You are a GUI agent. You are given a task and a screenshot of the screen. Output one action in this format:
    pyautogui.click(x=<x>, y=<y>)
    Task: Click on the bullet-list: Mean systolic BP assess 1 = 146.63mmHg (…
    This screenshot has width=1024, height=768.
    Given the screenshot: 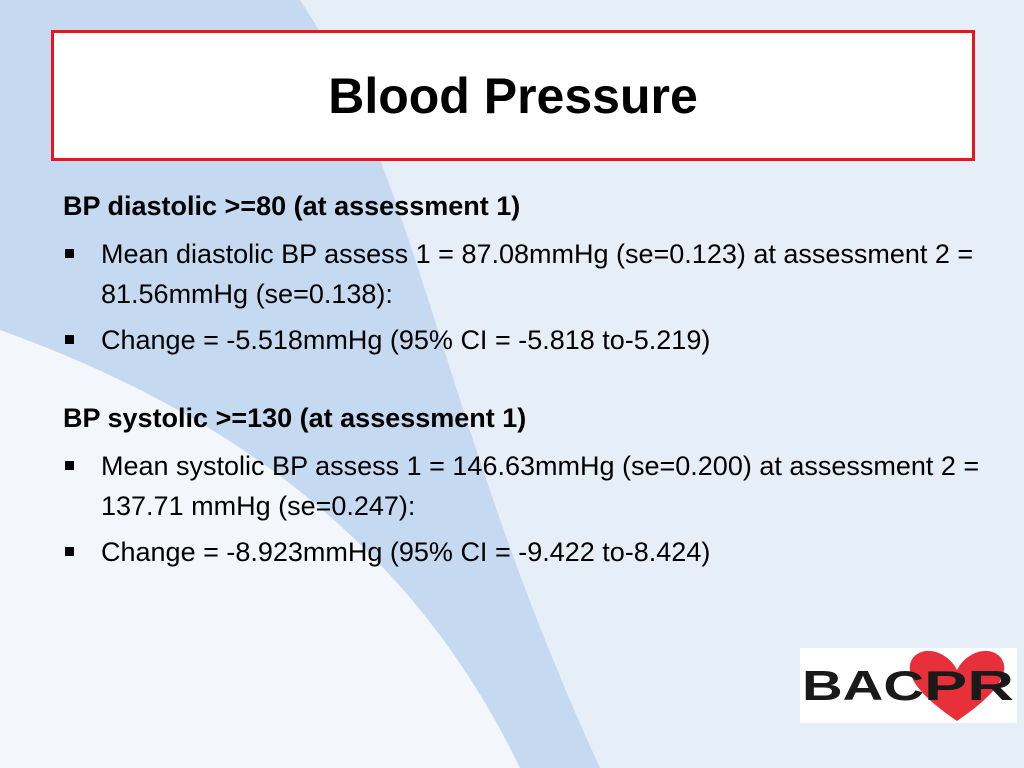 What is the action you would take?
    pyautogui.click(x=523, y=509)
    